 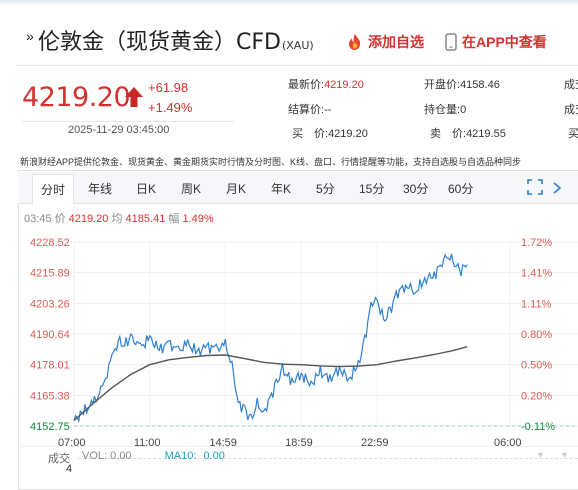 I want to click on ma10-label: MA10:, so click(x=180, y=456).